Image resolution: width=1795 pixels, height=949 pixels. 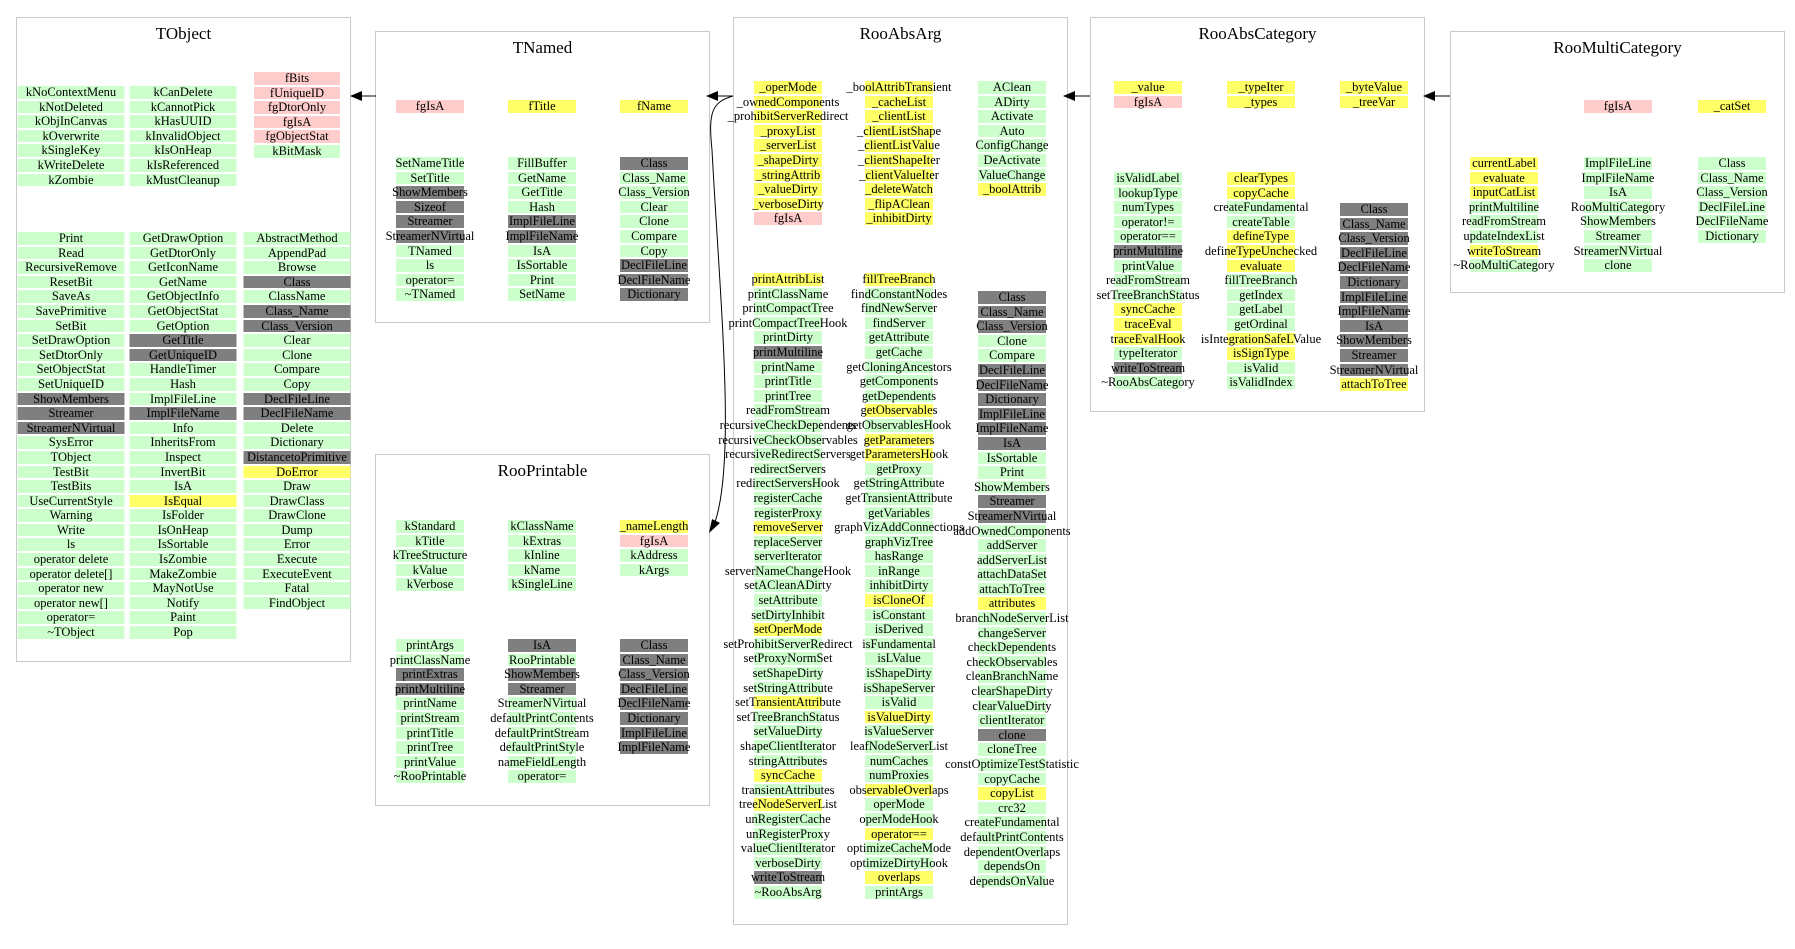 What do you see at coordinates (1011, 603) in the screenshot?
I see `member-item: attributes` at bounding box center [1011, 603].